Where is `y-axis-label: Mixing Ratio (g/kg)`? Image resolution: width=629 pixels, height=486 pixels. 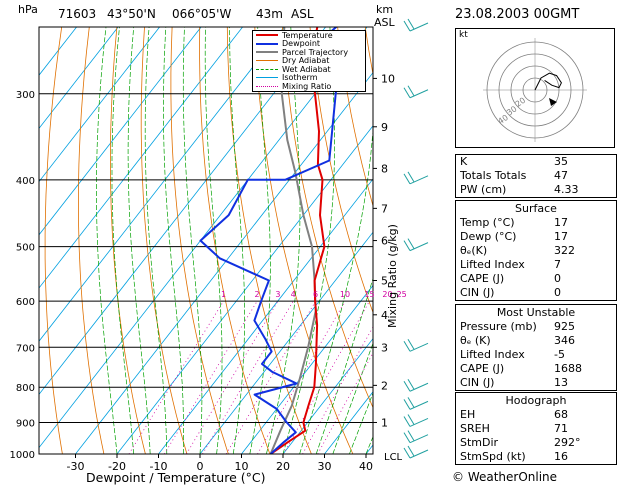 y-axis-label: Mixing Ratio (g/kg) is located at coordinates (392, 276).